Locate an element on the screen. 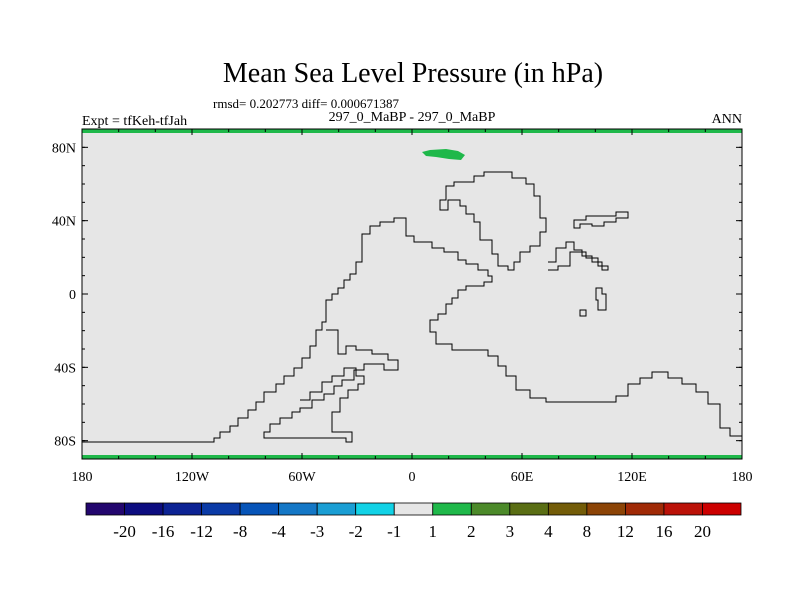  coastline-east-island is located at coordinates (601, 220).